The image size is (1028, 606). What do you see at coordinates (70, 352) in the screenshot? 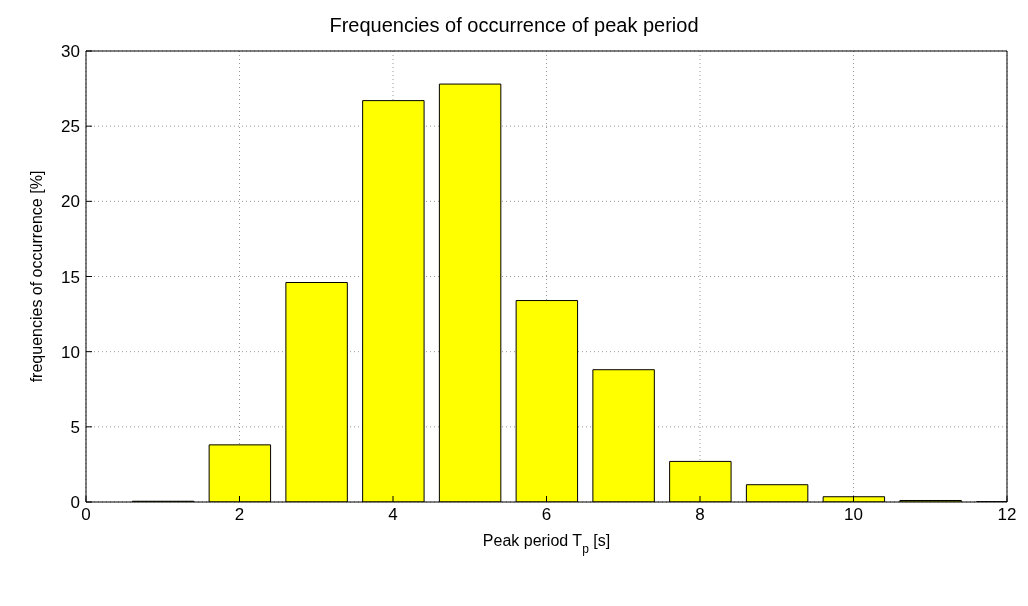
I see `y-tick-label: 10` at bounding box center [70, 352].